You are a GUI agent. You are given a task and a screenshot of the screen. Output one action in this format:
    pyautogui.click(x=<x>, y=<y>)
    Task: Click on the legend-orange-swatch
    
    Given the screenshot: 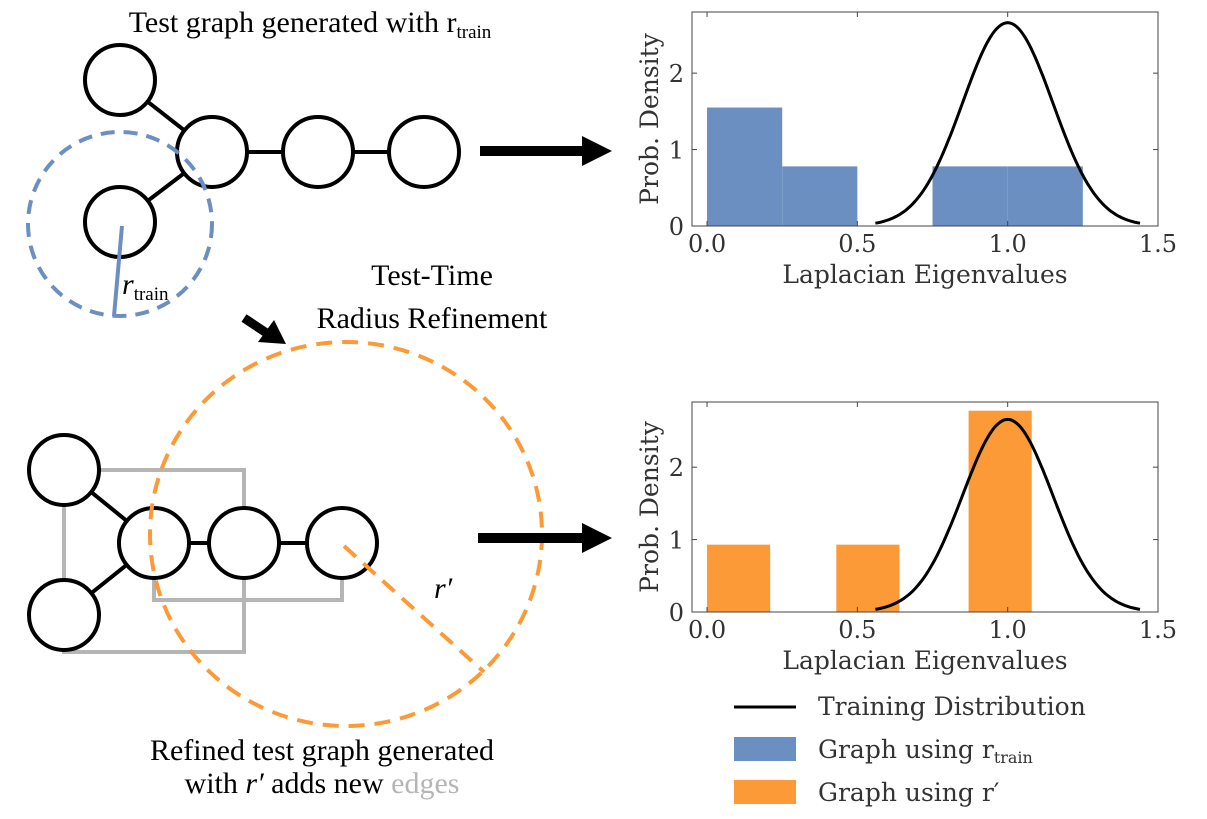 What is the action you would take?
    pyautogui.click(x=765, y=792)
    